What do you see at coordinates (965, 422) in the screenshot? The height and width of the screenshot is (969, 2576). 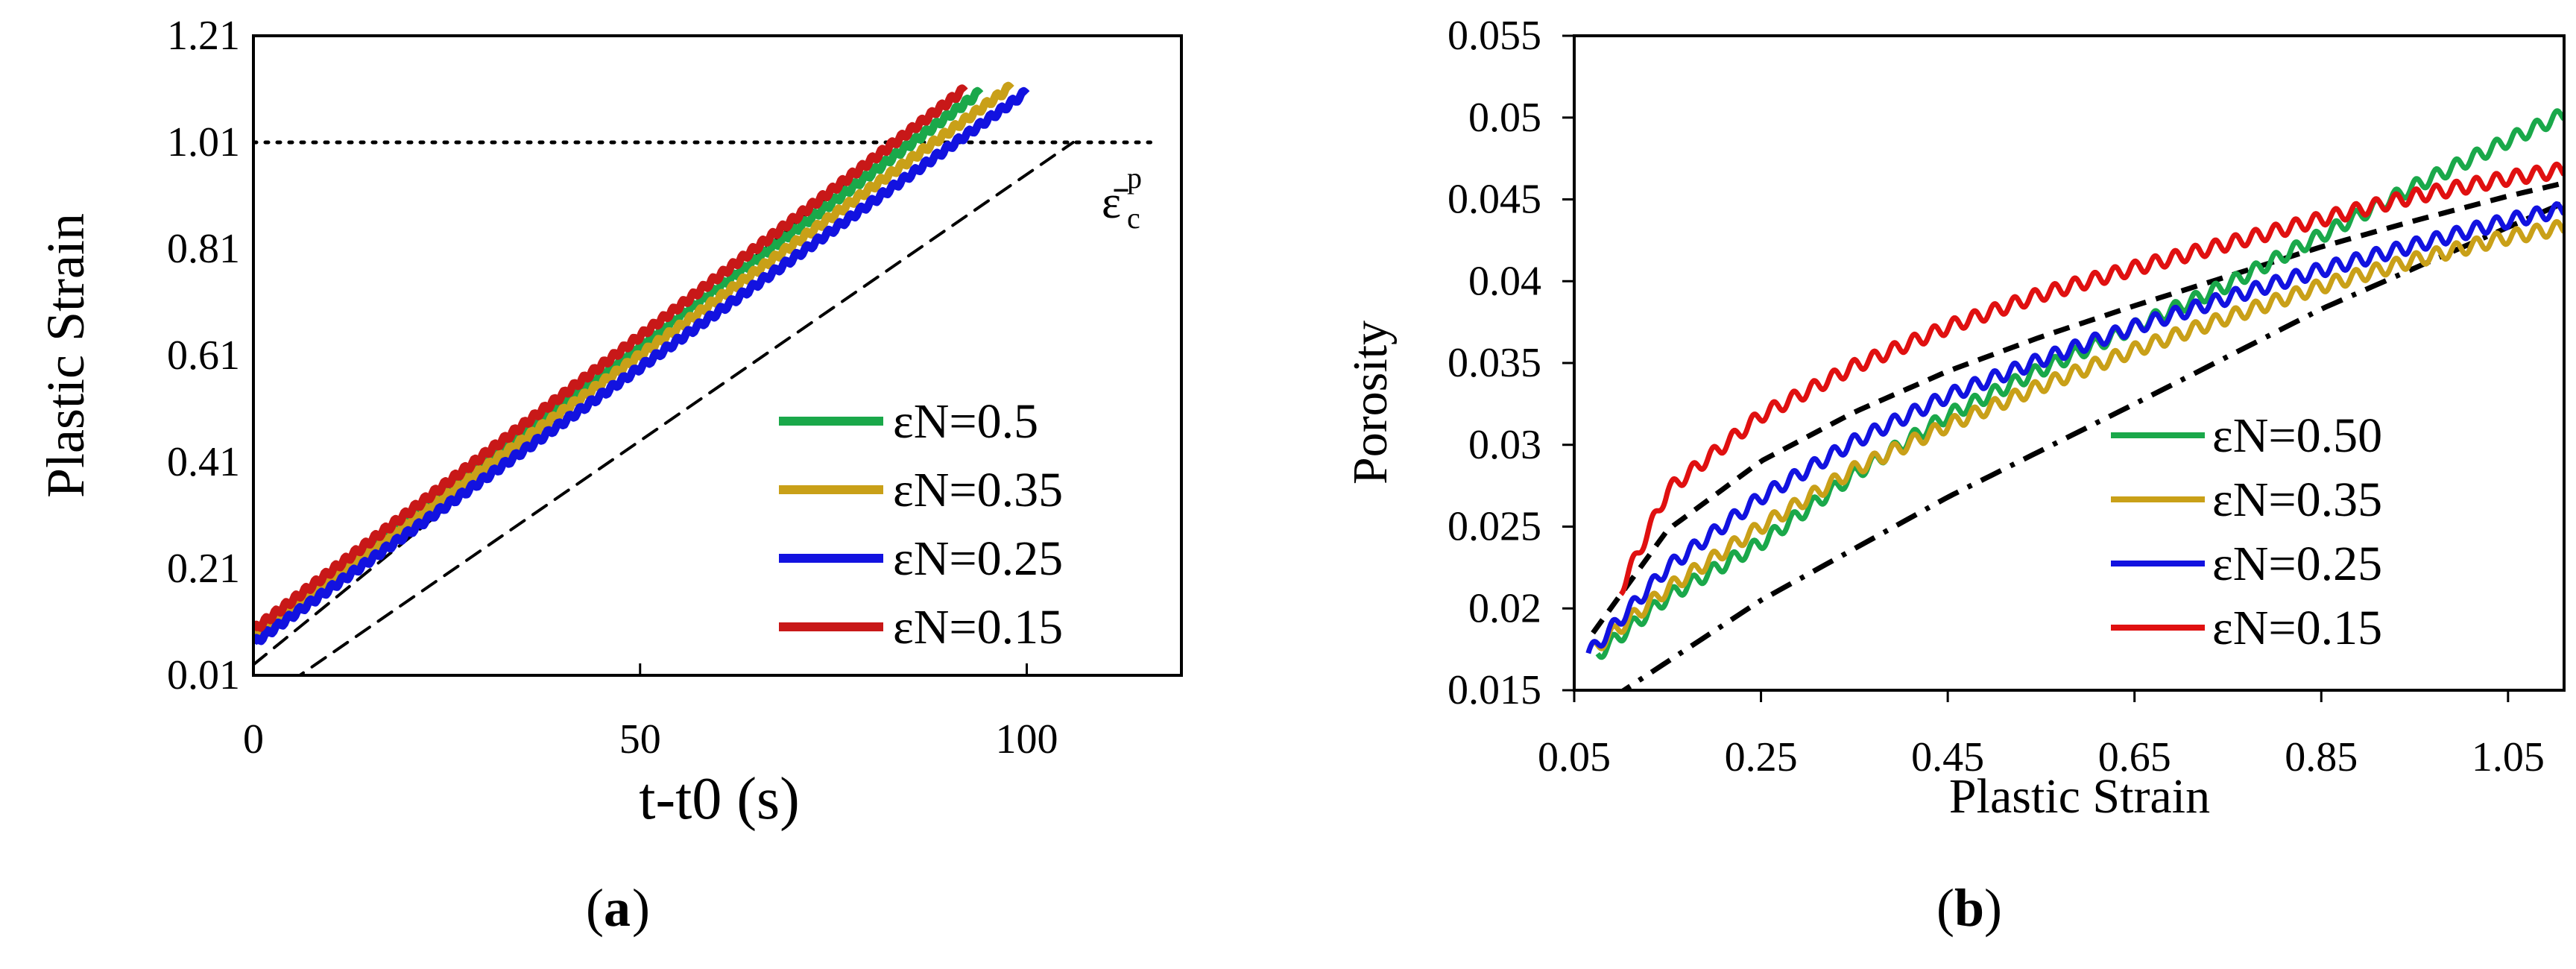 I see `legend-label-n-0-5: εN=0.5` at bounding box center [965, 422].